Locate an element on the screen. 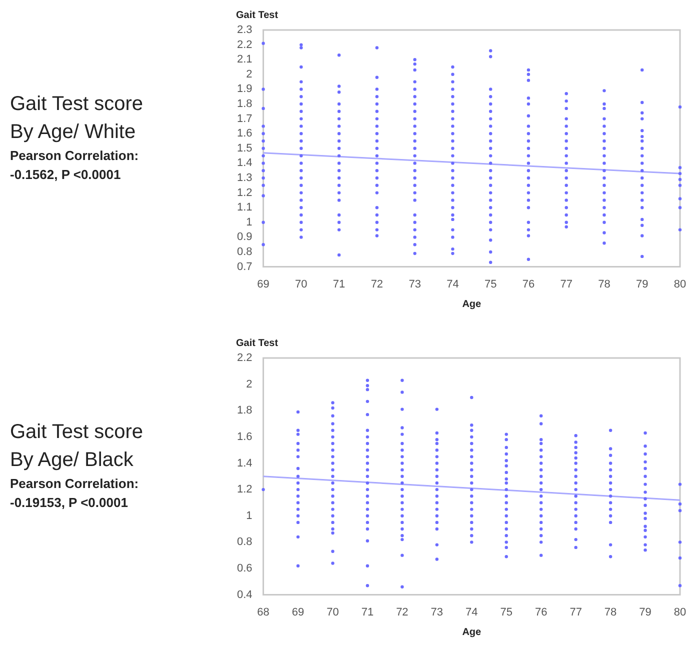  y-tick-label: 2.2 is located at coordinates (244, 358).